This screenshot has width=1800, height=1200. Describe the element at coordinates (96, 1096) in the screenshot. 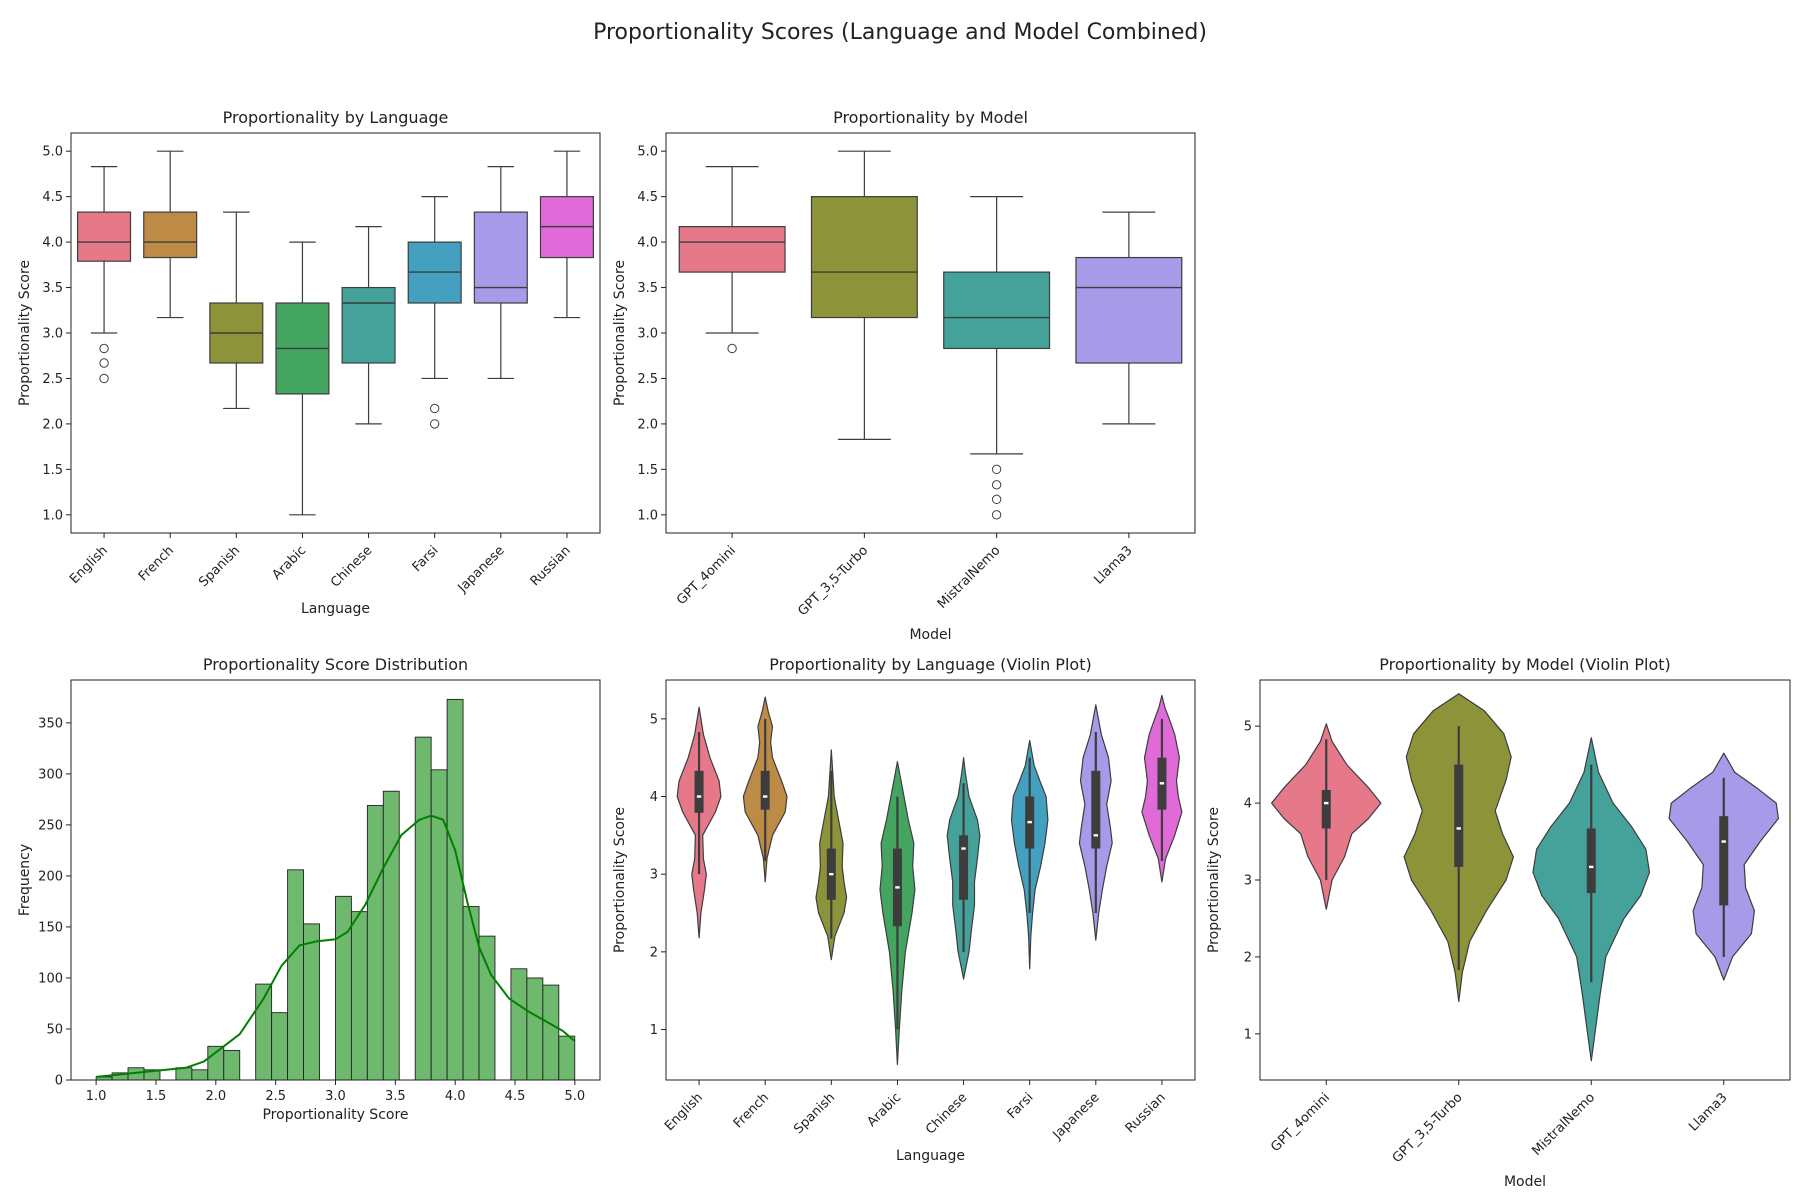

I see `x-tick-label: 1.0` at that location.